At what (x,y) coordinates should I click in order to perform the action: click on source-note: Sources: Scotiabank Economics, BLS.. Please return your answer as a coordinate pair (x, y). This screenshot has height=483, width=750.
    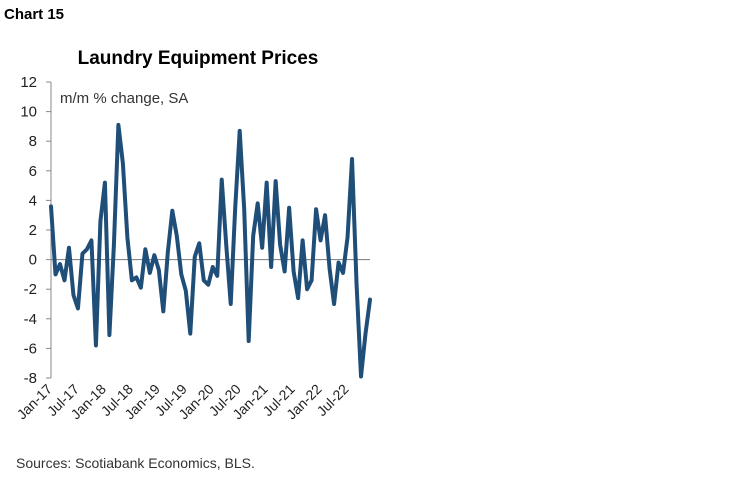
    Looking at the image, I should click on (135, 463).